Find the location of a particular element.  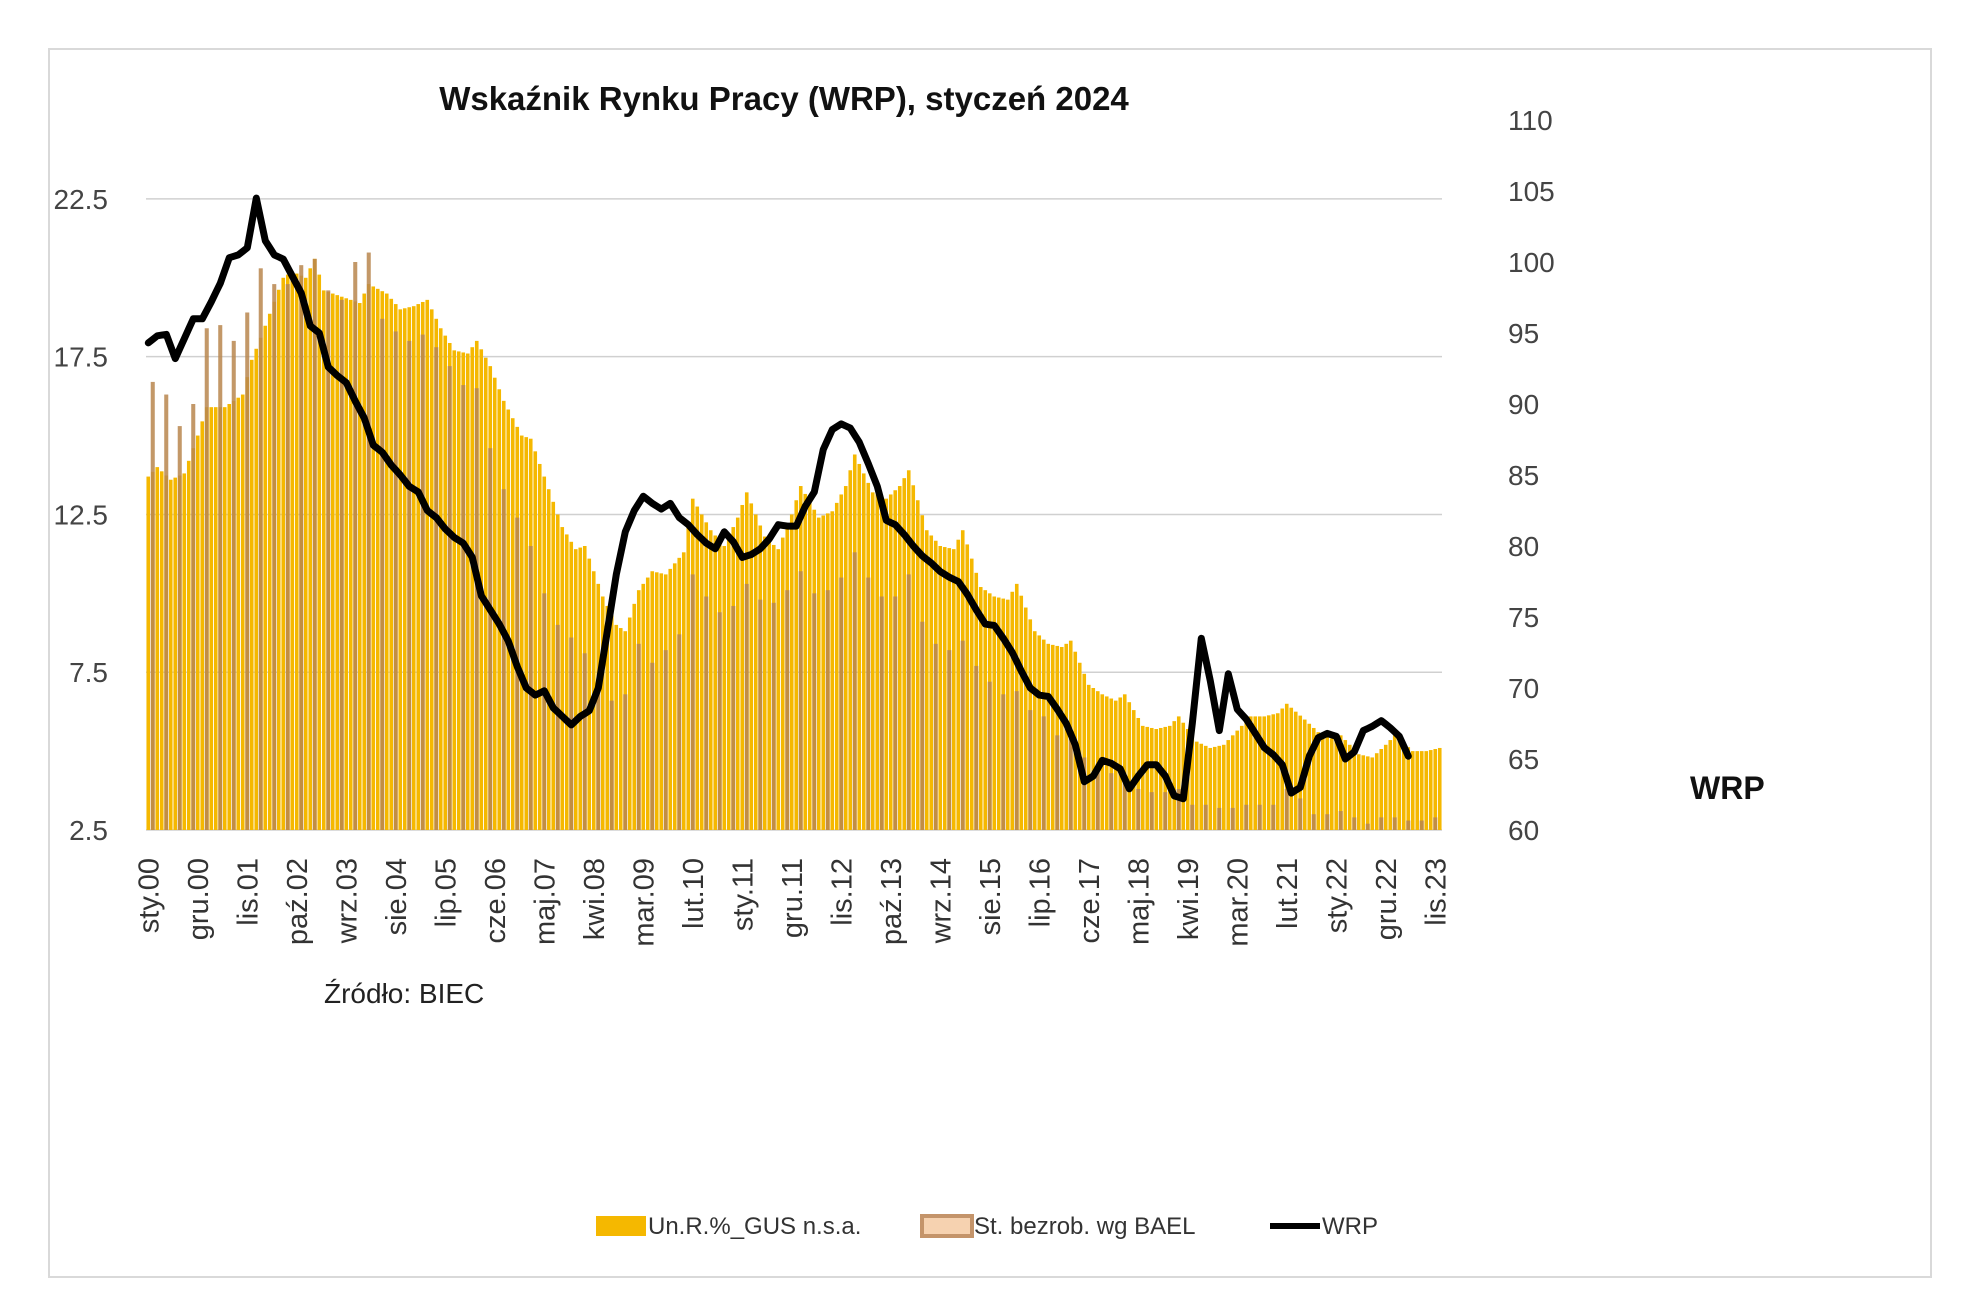

x-tick-label: wrz.03 is located at coordinates (347, 901).